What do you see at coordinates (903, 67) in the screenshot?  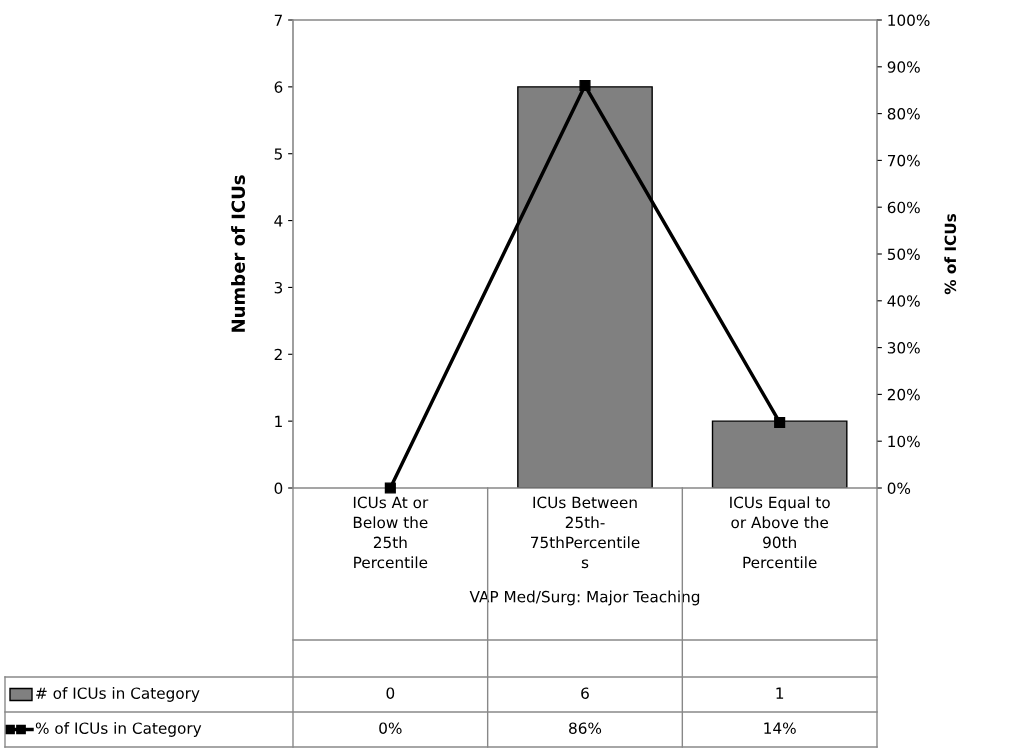 I see `y2-tick-label: 90%` at bounding box center [903, 67].